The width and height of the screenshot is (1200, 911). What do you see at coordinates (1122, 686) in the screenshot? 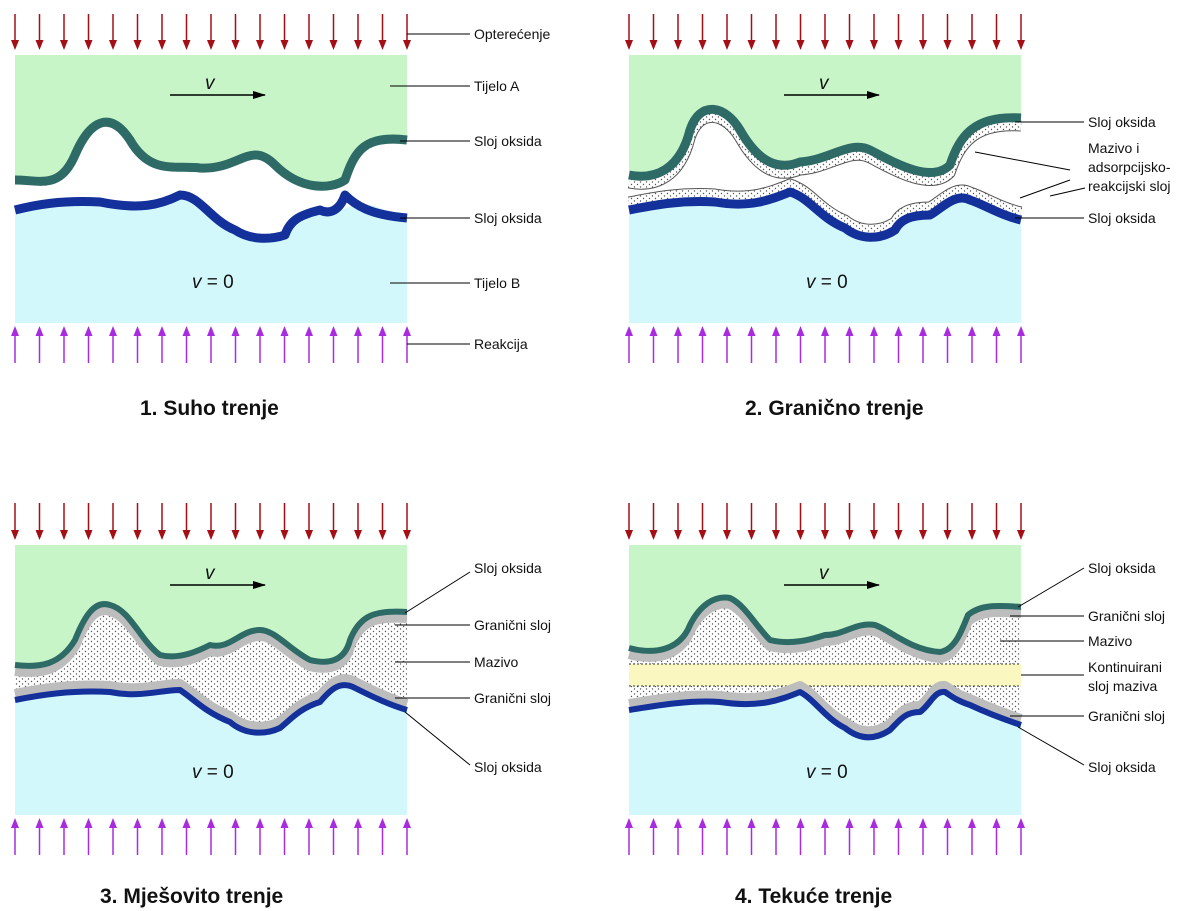
I see `label-film-line2: sloj maziva` at bounding box center [1122, 686].